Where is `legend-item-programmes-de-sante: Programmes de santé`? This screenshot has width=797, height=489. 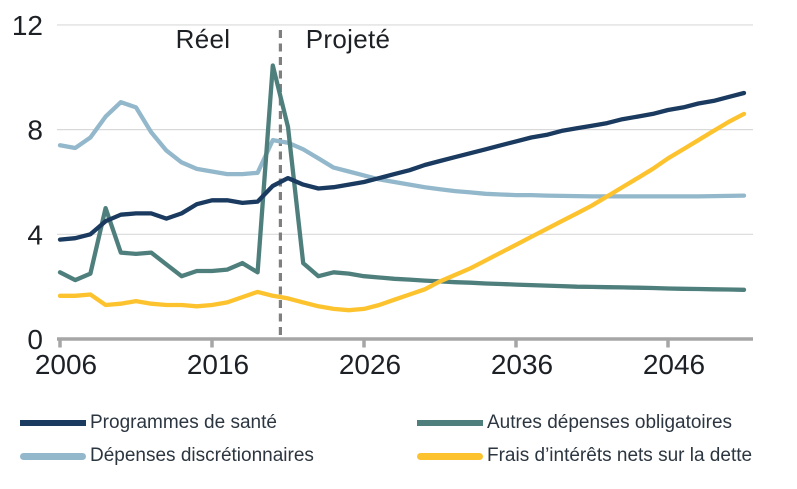 legend-item-programmes-de-sante: Programmes de santé is located at coordinates (148, 423).